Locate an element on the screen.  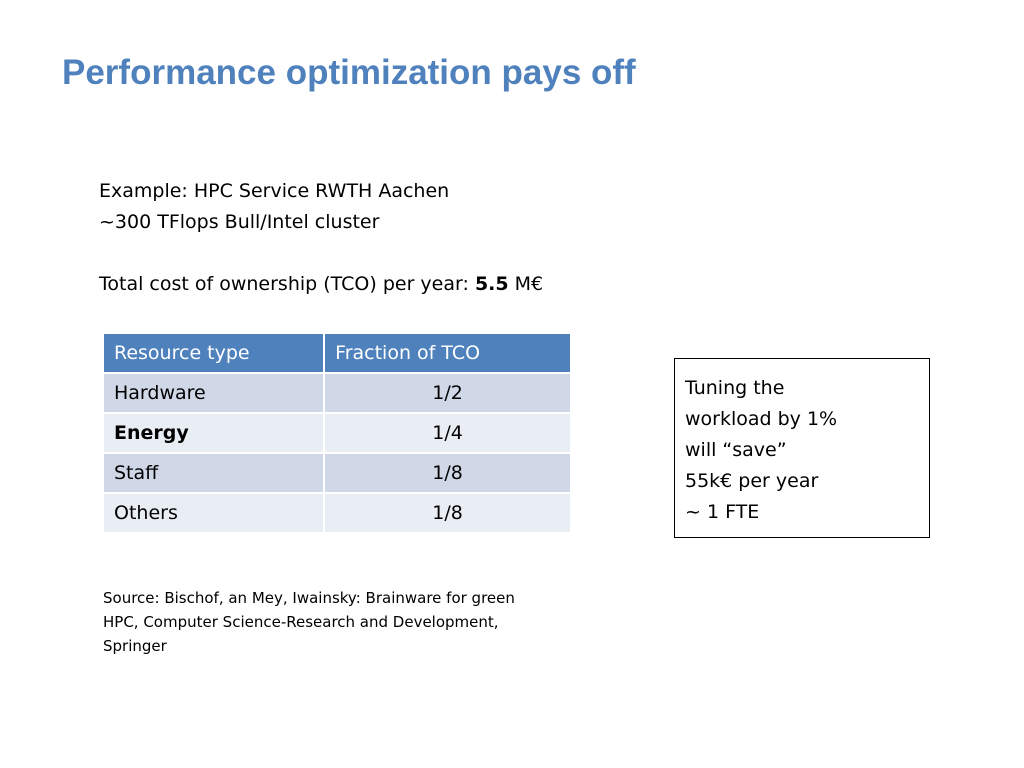
resource-cell: Others is located at coordinates (213, 513).